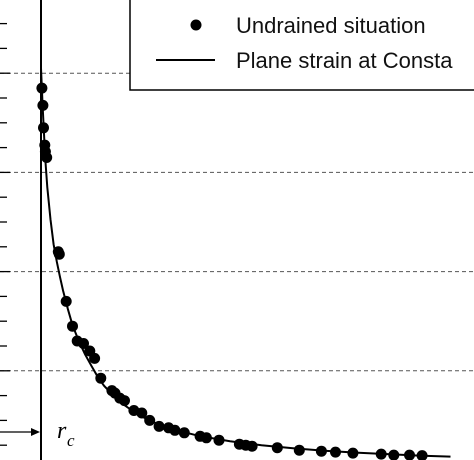 This screenshot has width=474, height=460. I want to click on legend-marker-icon, so click(196, 25).